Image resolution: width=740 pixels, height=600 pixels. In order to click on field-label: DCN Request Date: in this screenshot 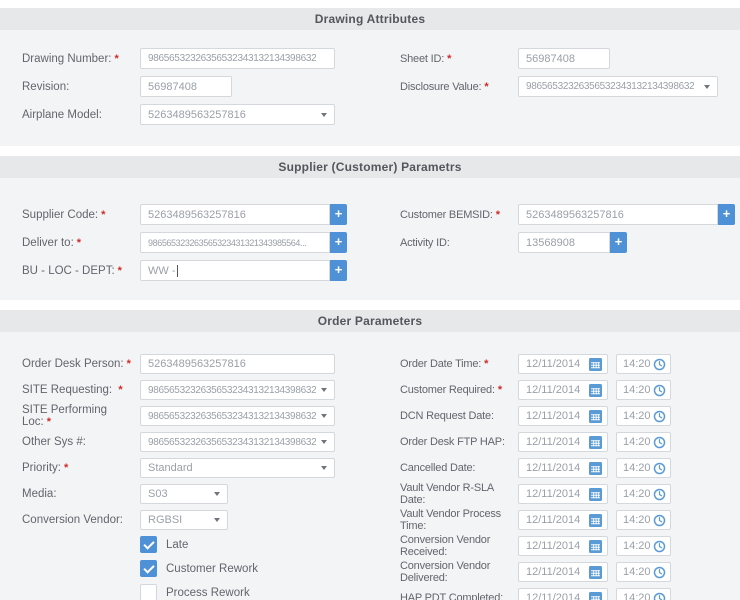, I will do `click(459, 416)`.